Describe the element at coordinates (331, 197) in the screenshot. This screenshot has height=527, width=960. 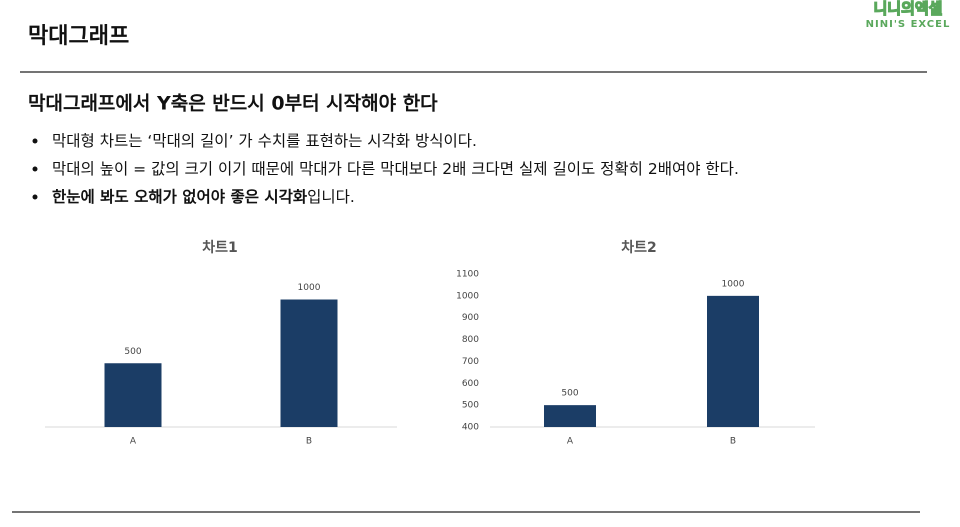
I see `bullet-segment: 입니다.` at that location.